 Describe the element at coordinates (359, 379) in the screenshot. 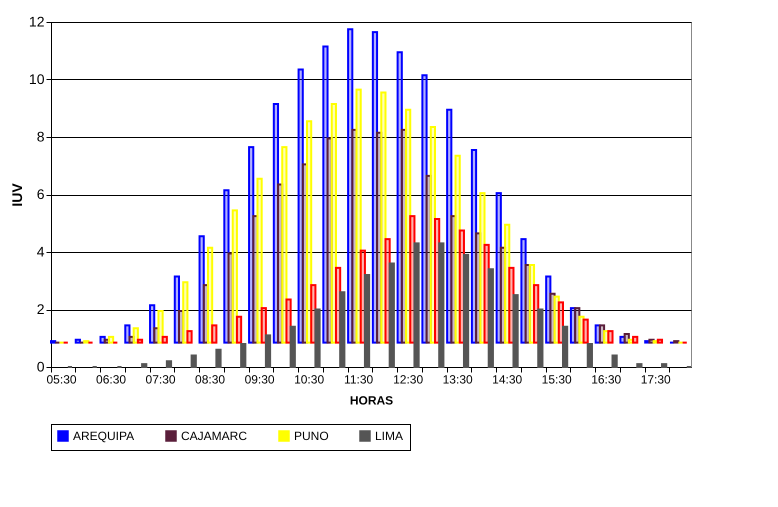

I see `x-tick-label: 11:30` at that location.